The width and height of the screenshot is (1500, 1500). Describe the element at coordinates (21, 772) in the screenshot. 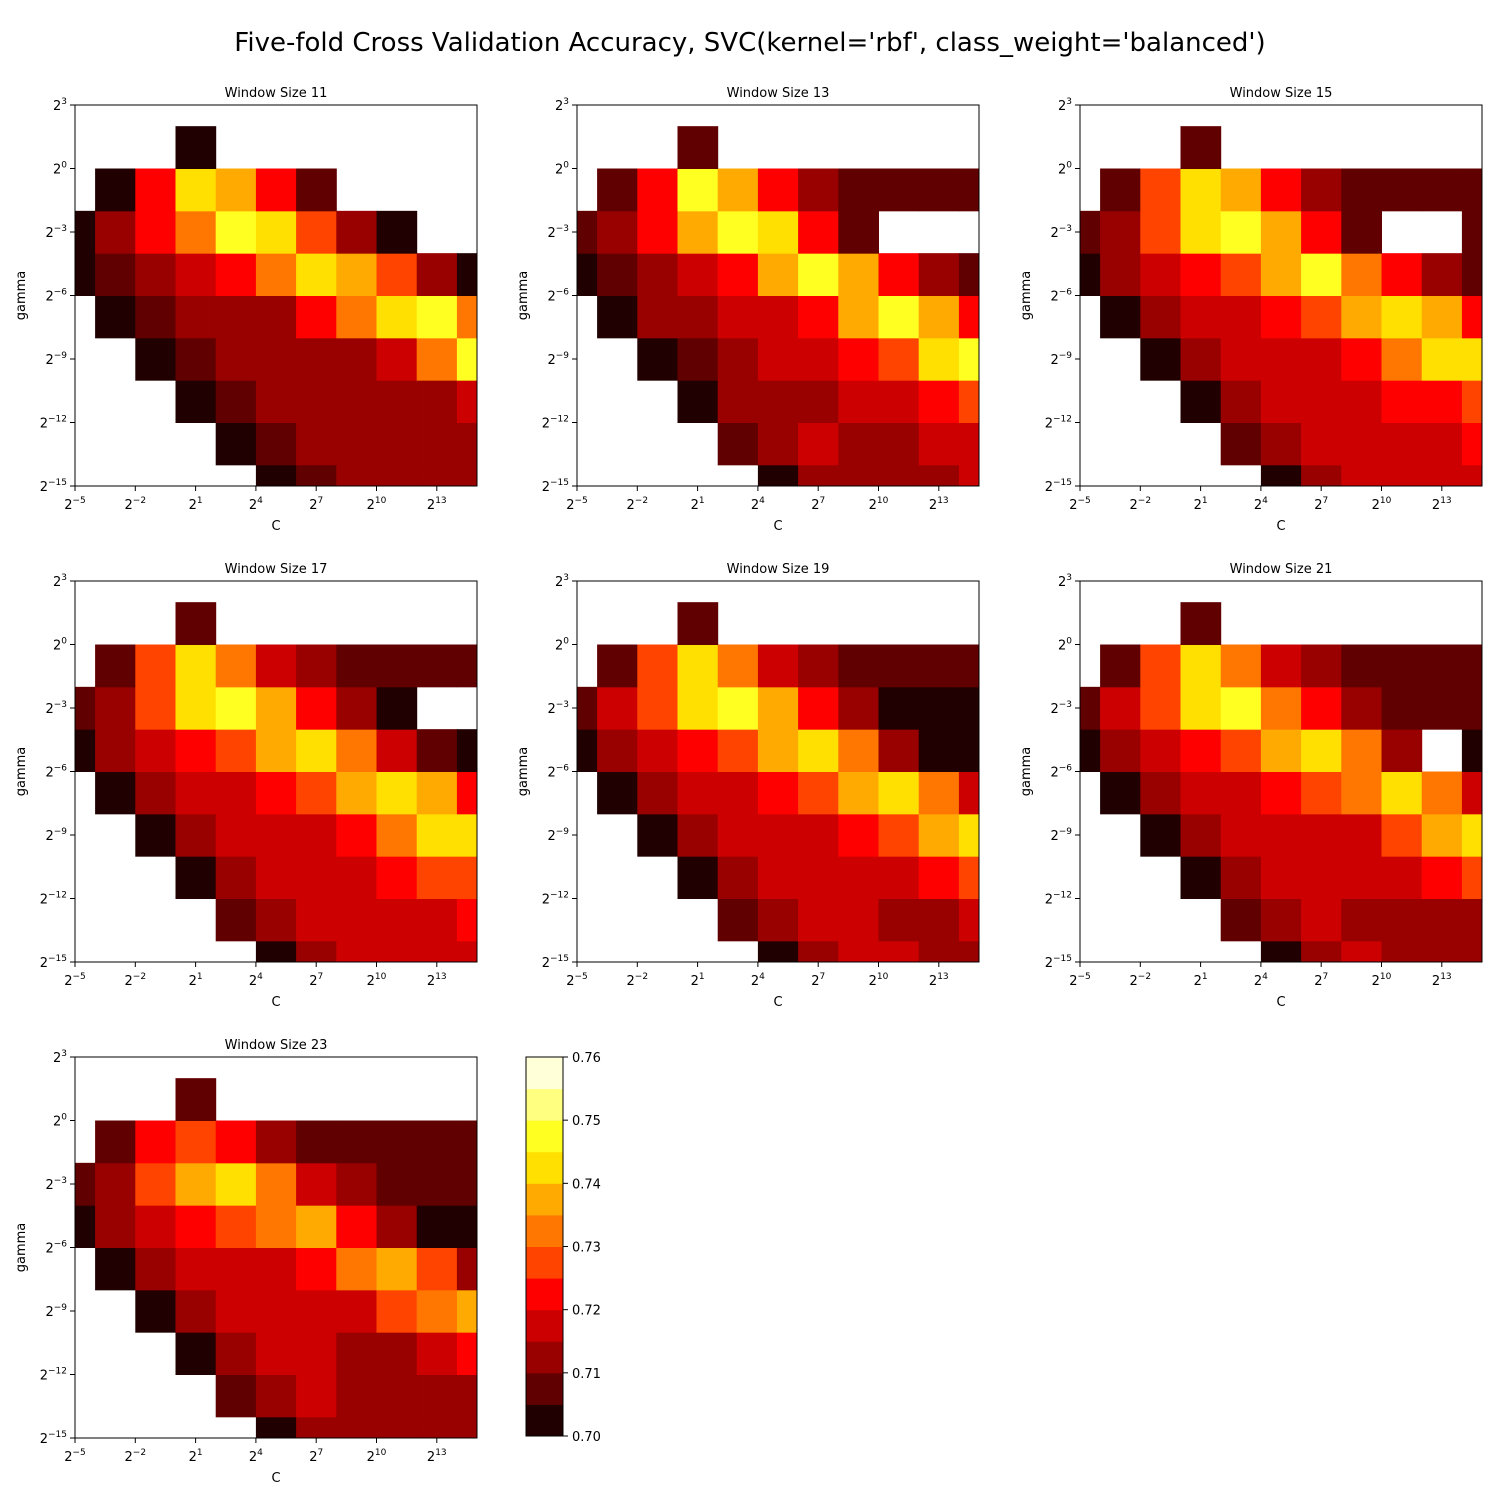

I see `y-axis-label: gamma` at that location.